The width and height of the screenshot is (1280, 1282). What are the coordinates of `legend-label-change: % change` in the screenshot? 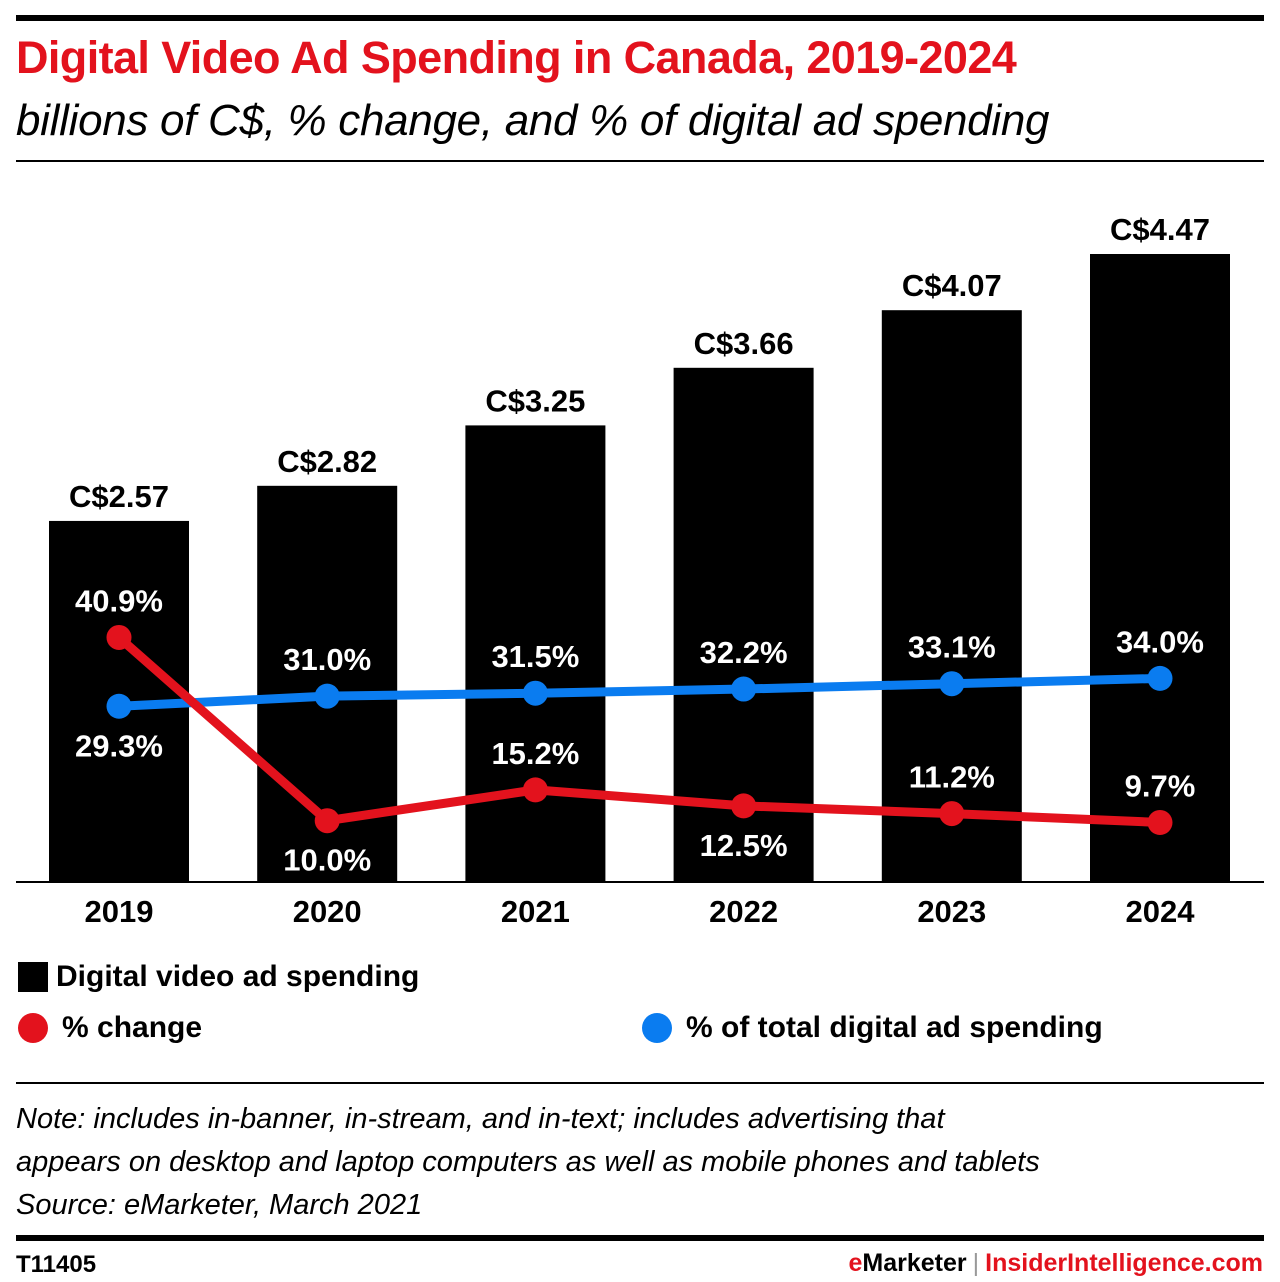 It's located at (132, 1027).